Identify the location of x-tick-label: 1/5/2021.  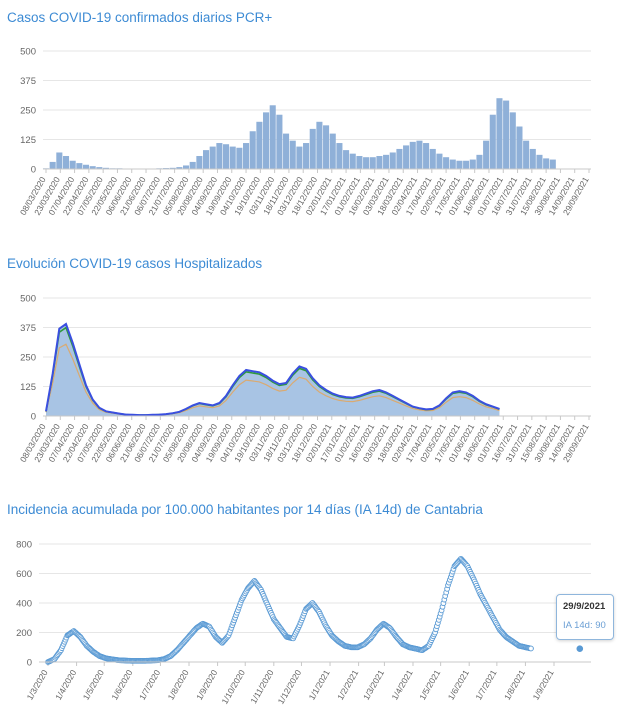
(429, 685).